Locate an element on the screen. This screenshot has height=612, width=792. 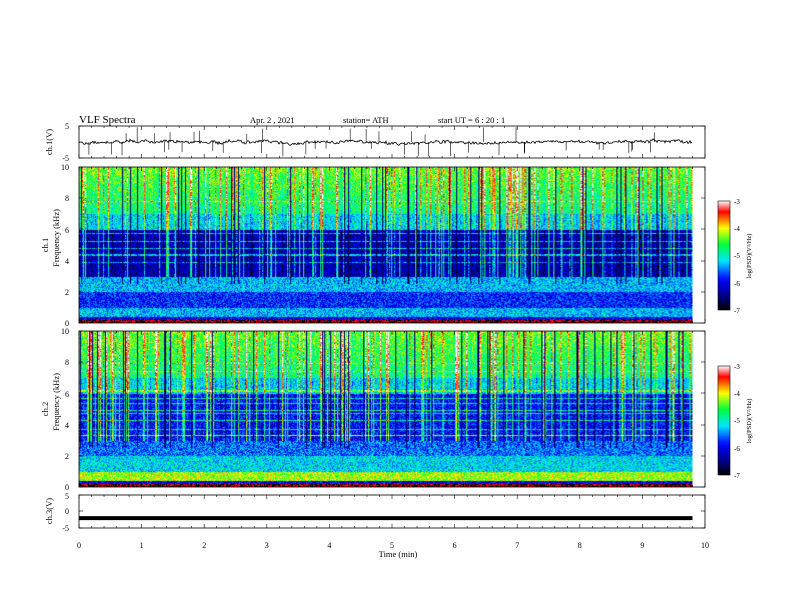
ch1-ytick-bottom: -5 is located at coordinates (65, 158).